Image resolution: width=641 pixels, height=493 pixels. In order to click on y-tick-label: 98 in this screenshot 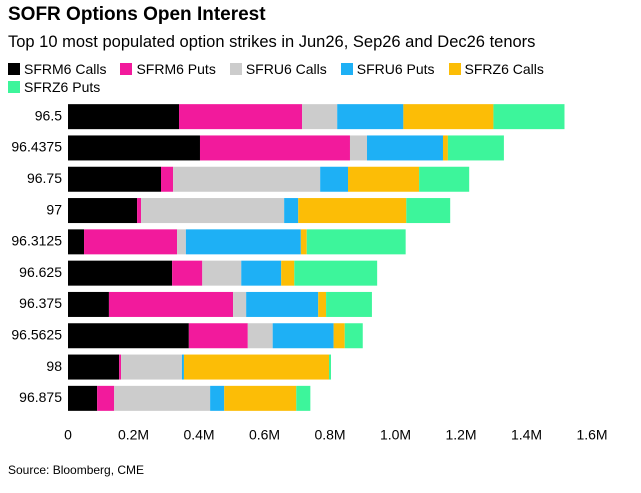, I will do `click(54, 366)`.